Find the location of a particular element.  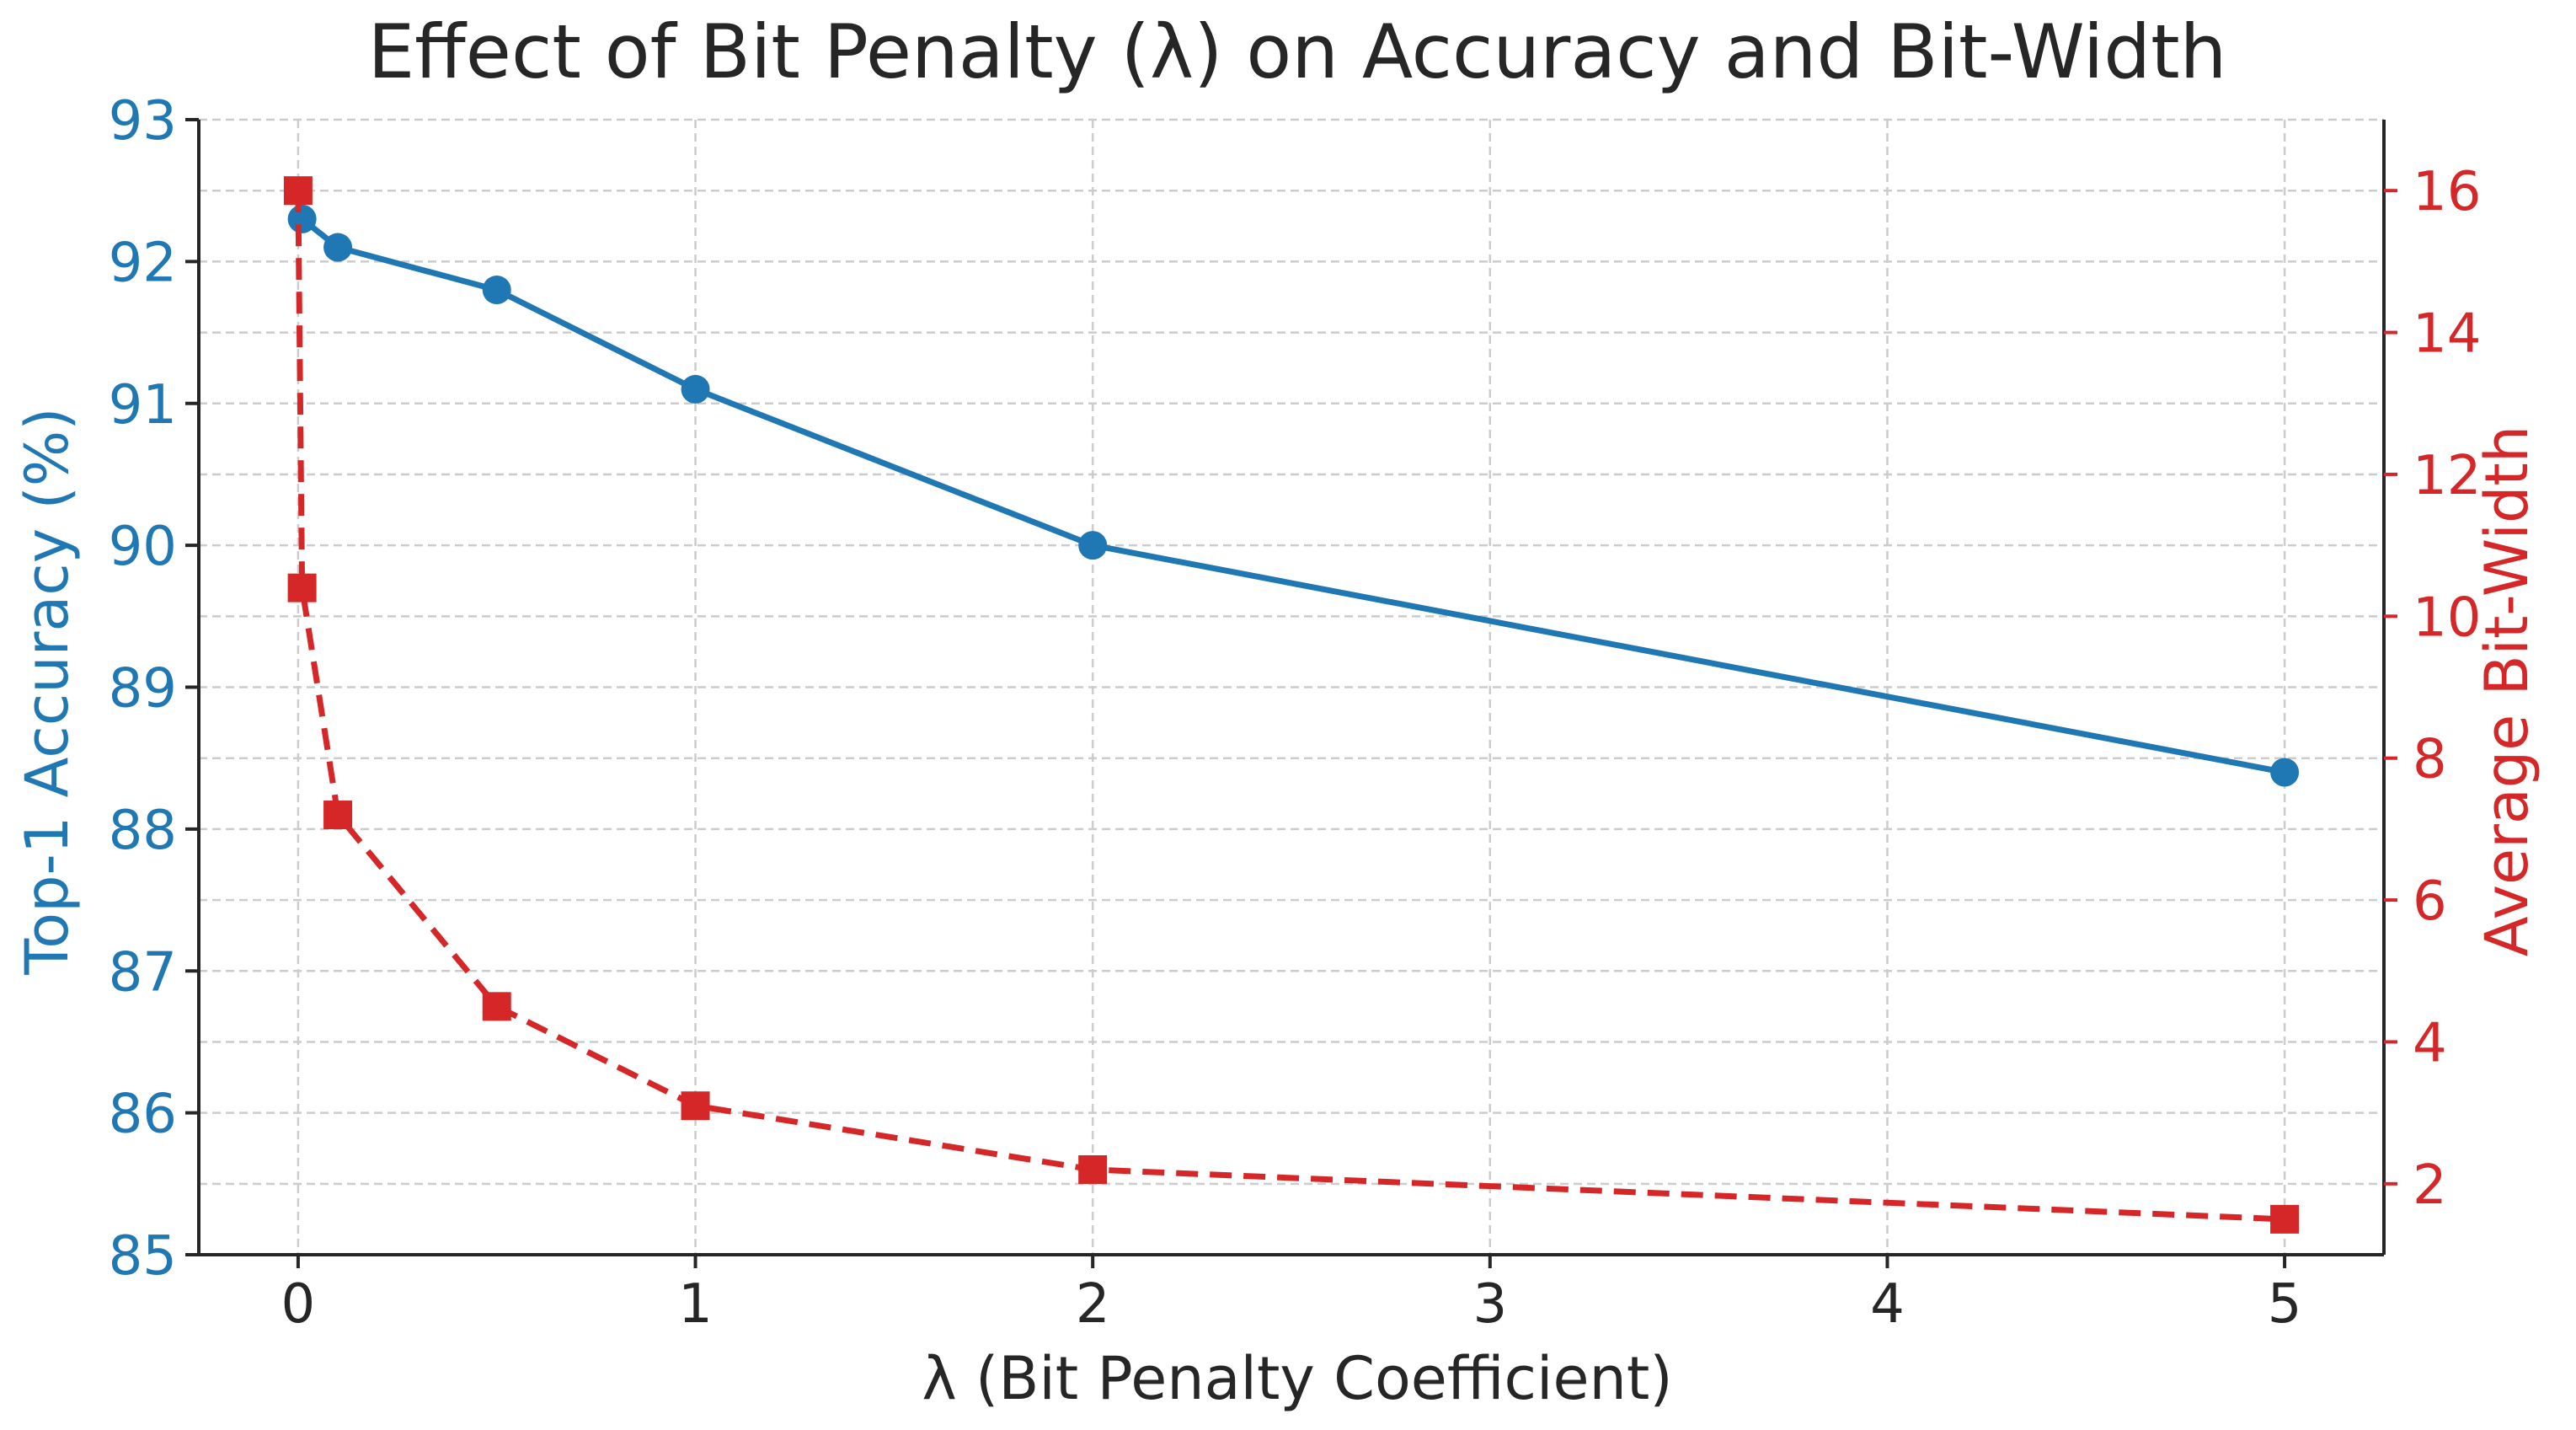

y-right-tick-label: 6 is located at coordinates (2430, 902).